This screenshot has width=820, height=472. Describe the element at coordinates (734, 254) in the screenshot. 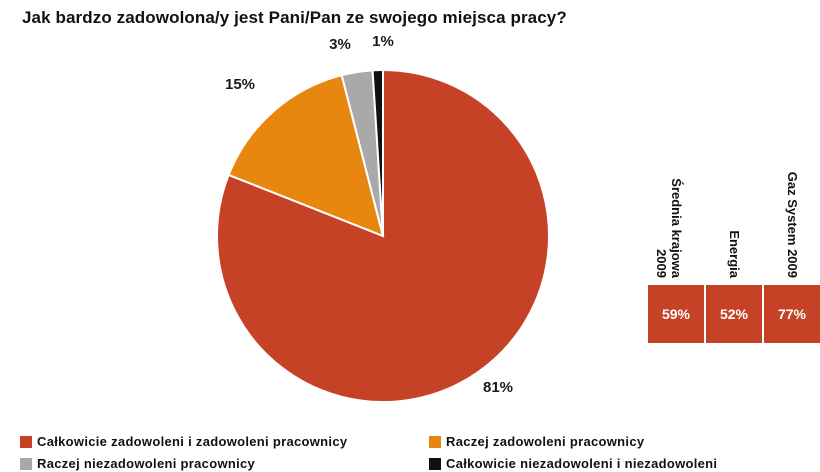

I see `comparison-label: Energia` at that location.